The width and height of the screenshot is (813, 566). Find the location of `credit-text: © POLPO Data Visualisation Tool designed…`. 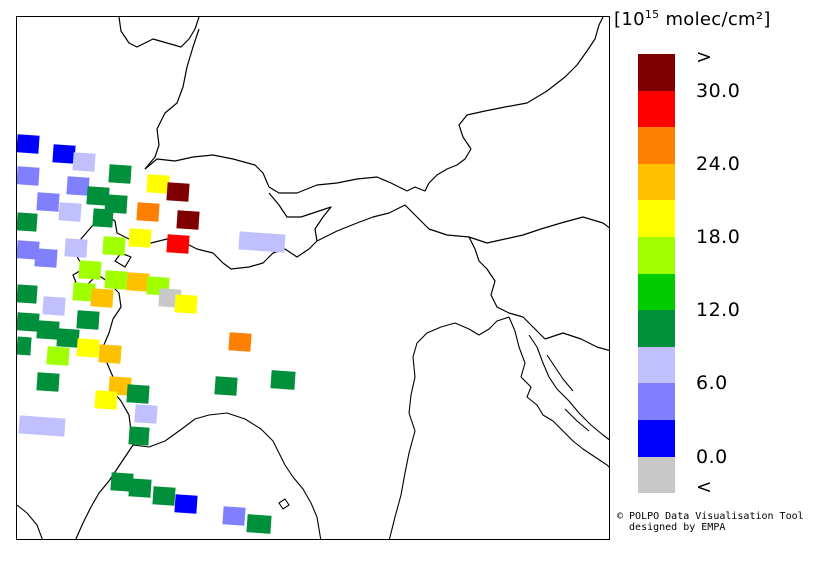

credit-text: © POLPO Data Visualisation Tool designed… is located at coordinates (710, 522).